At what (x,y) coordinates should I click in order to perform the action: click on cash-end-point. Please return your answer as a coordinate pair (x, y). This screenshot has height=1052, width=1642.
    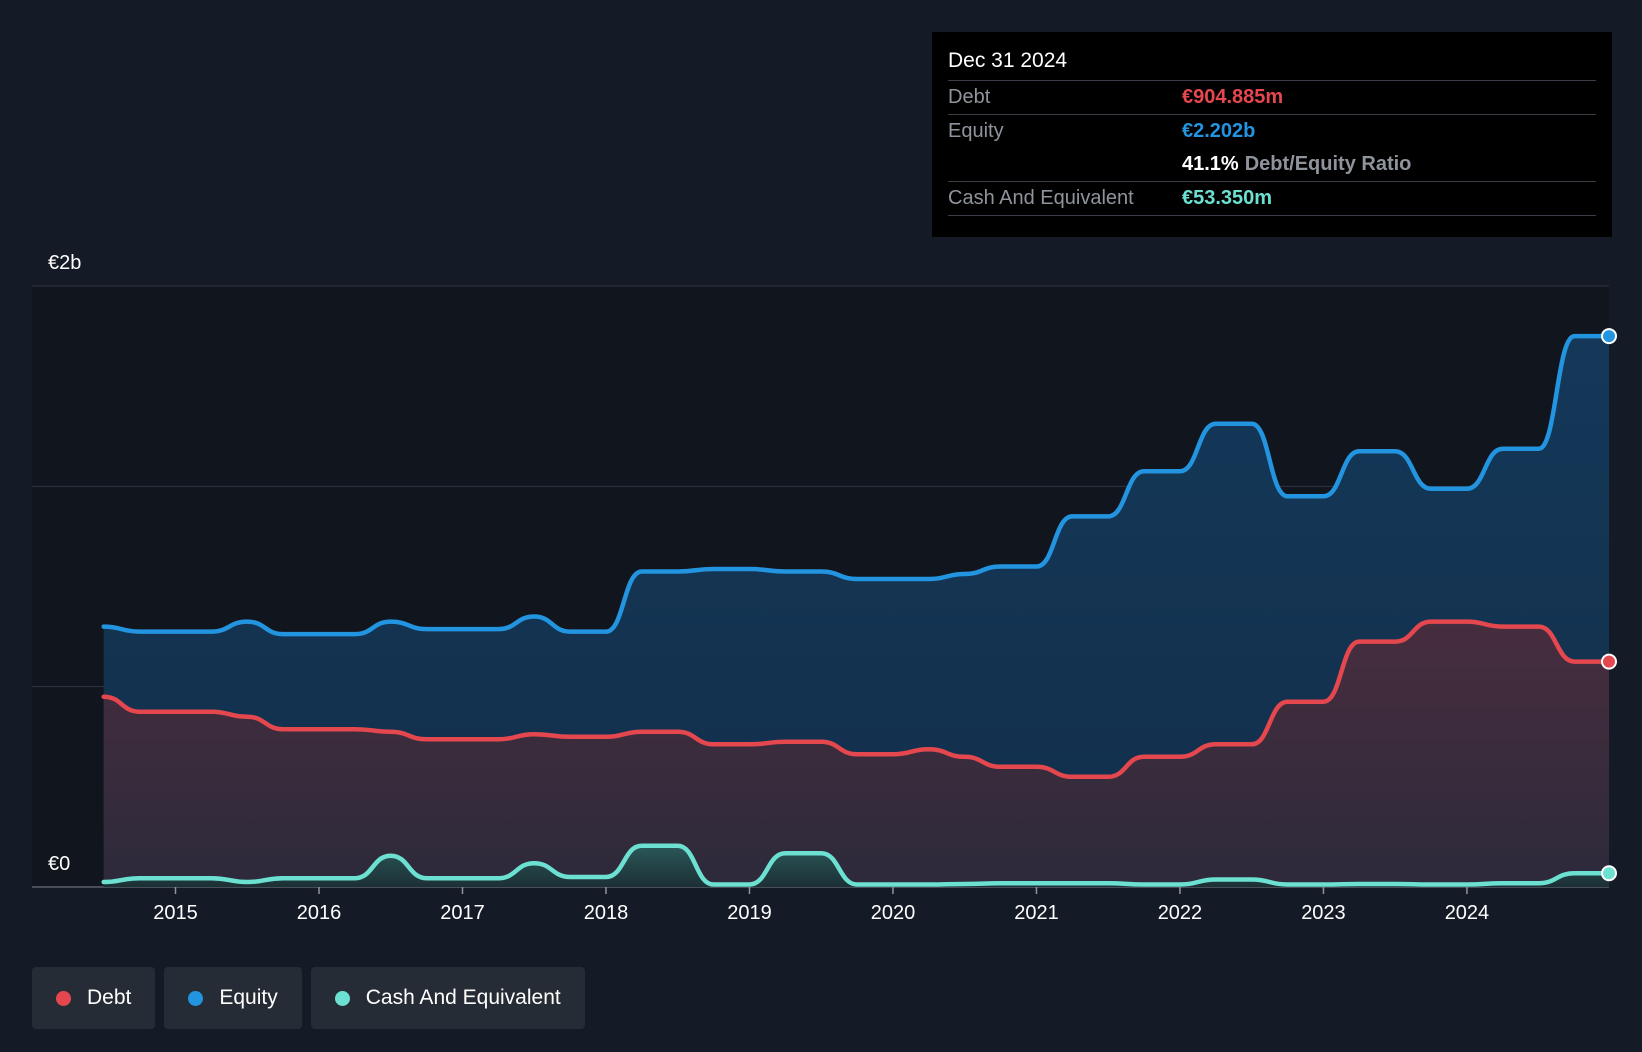
    Looking at the image, I should click on (1609, 873).